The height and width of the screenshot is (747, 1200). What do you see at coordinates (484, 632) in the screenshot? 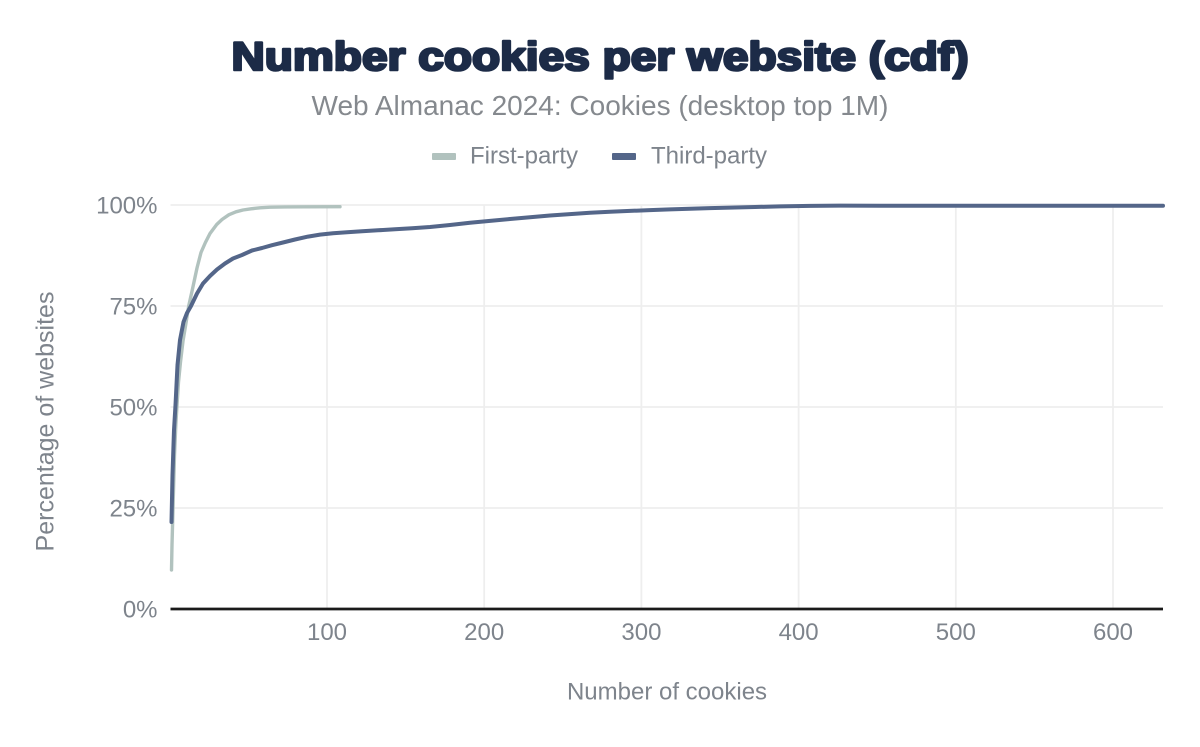
I see `svg-text: 200` at bounding box center [484, 632].